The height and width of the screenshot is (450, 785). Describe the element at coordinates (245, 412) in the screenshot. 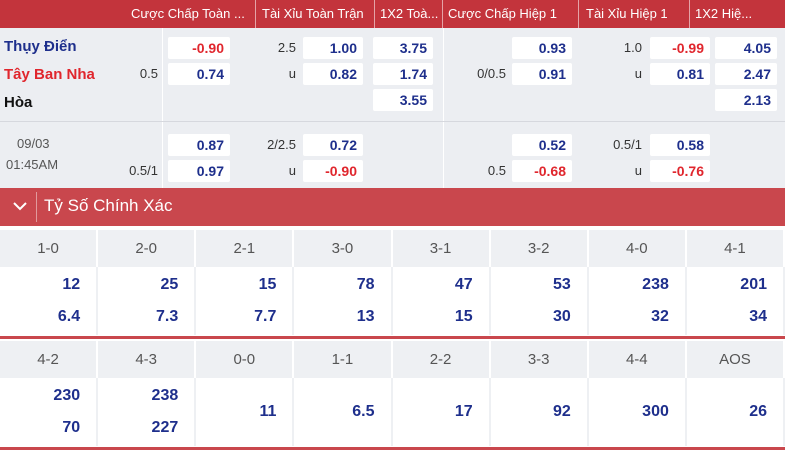

I see `score-odds-cell: 11` at that location.